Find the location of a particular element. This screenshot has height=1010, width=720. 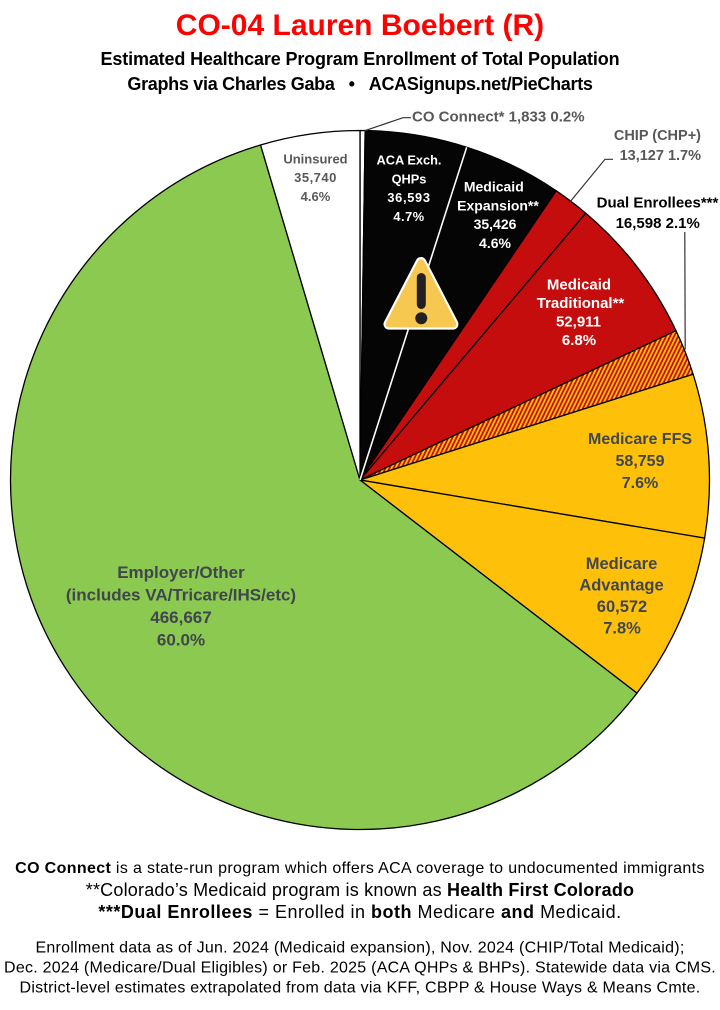

svg-text: ACA Exch. is located at coordinates (409, 160).